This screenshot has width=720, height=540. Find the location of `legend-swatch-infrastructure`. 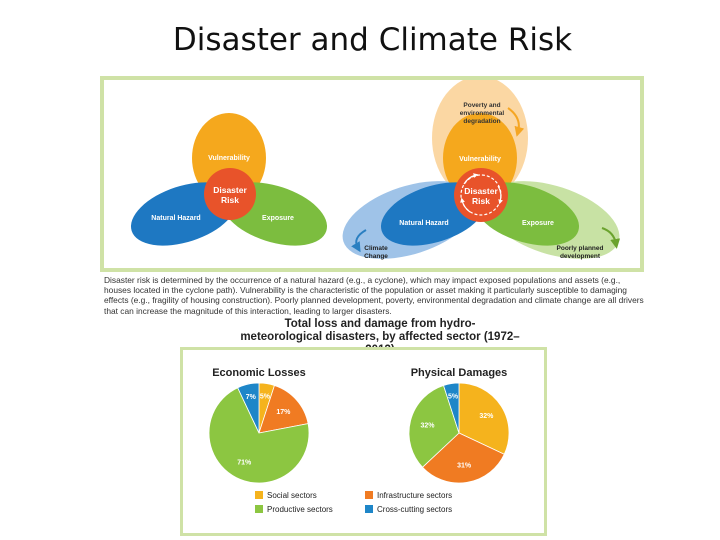

legend-swatch-infrastructure is located at coordinates (369, 495).